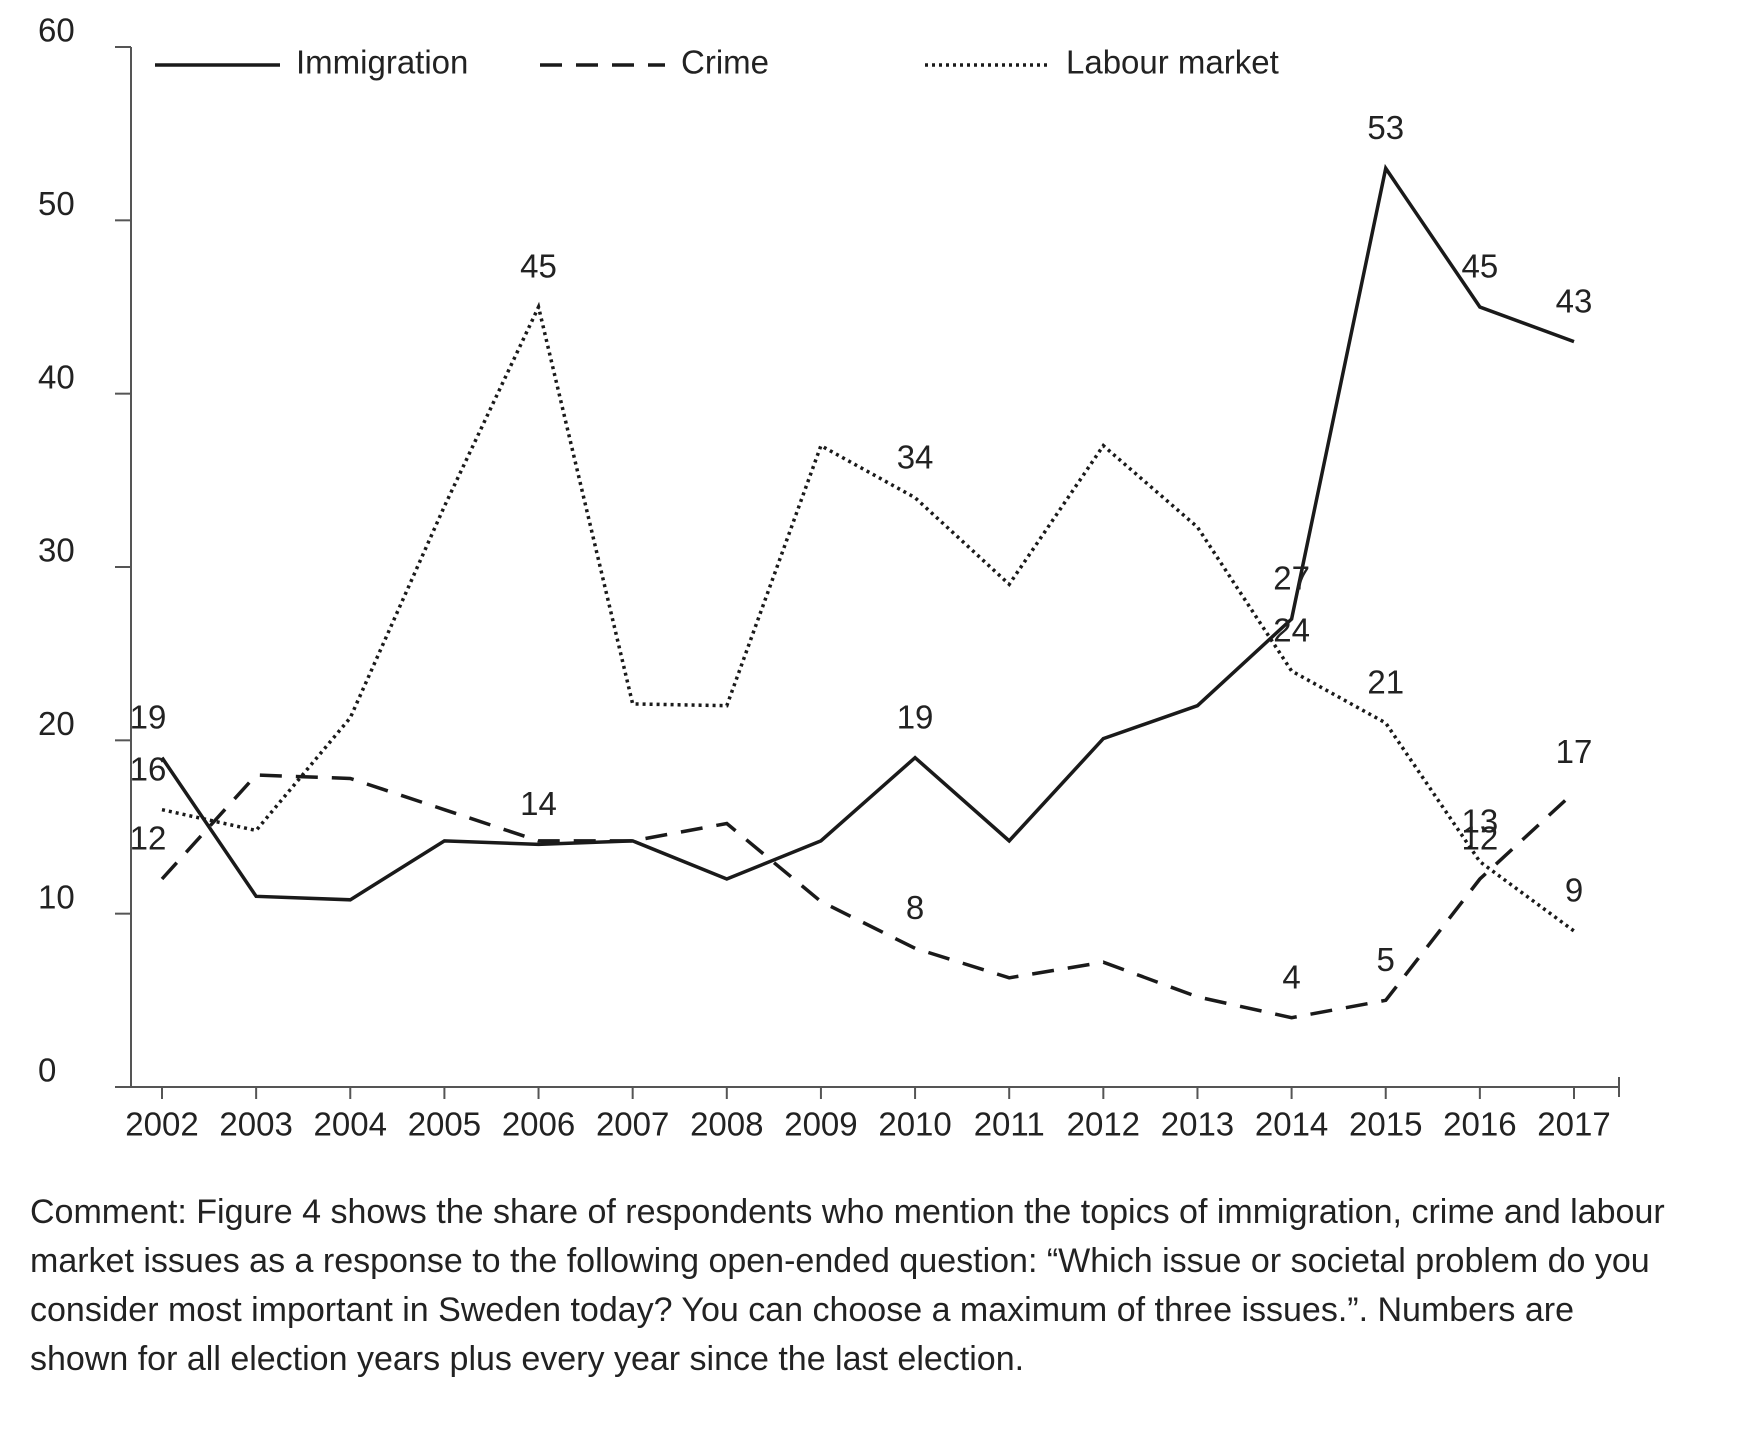  I want to click on data-label: 9, so click(1574, 890).